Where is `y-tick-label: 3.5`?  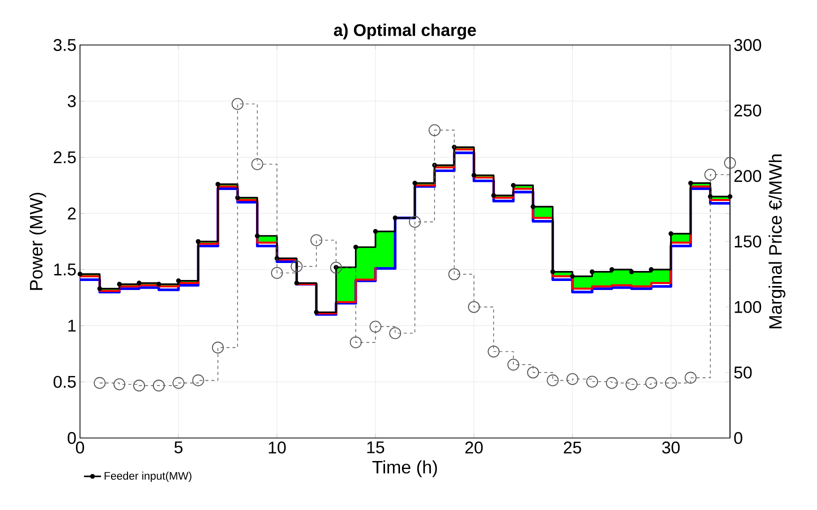 y-tick-label: 3.5 is located at coordinates (65, 45).